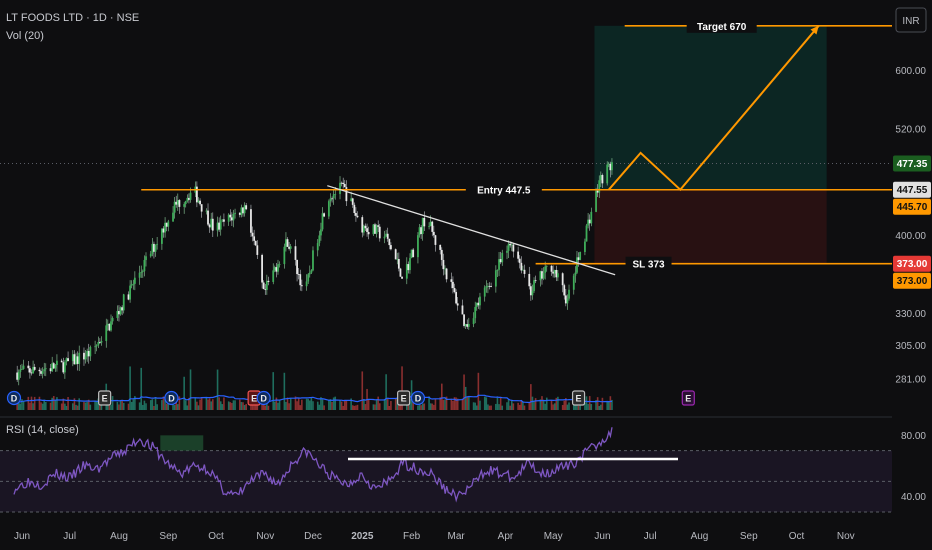 This screenshot has height=550, width=932. I want to click on event-marker-letter: E, so click(254, 399).